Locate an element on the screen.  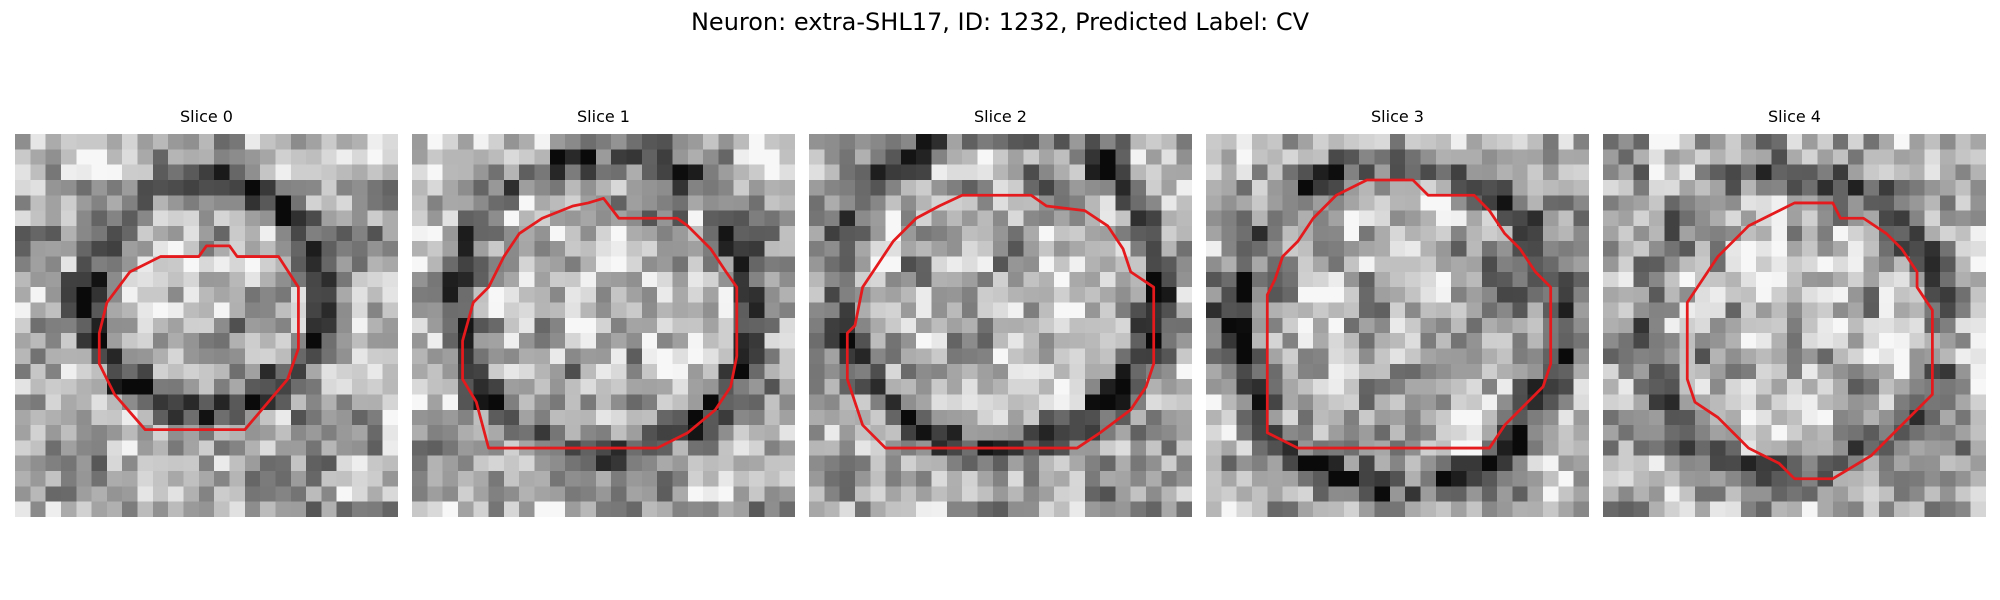
slice-title-4: Slice 4 is located at coordinates (1794, 116).